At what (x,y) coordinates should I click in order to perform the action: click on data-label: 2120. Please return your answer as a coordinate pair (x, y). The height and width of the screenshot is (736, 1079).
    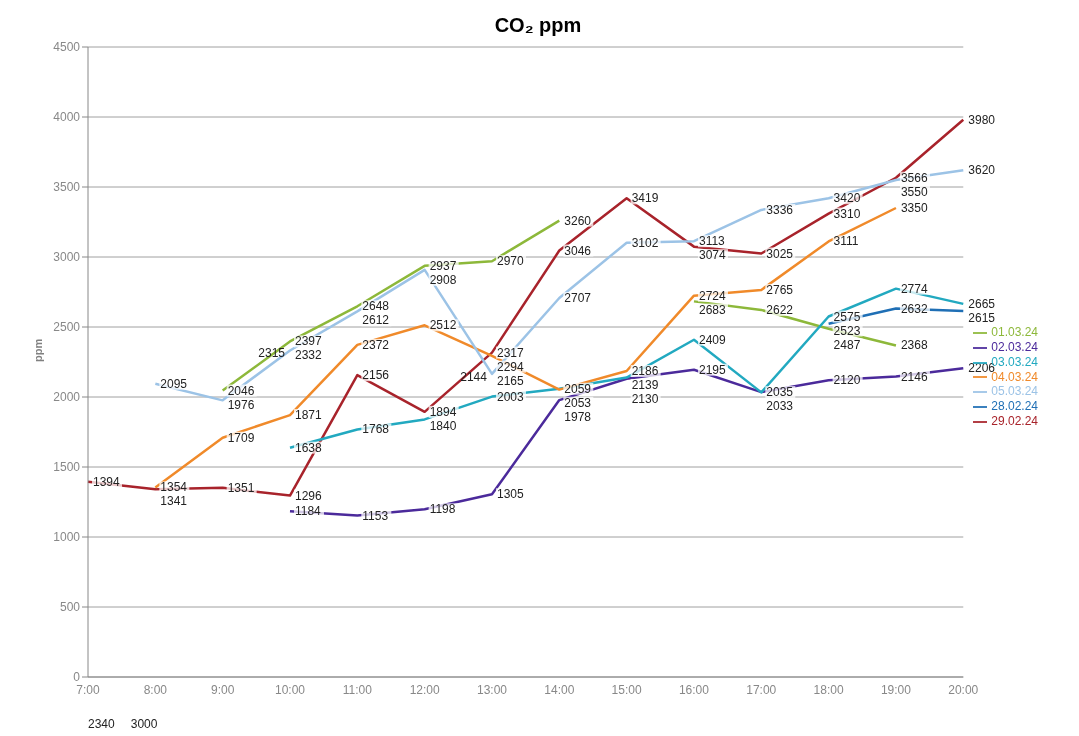
    Looking at the image, I should click on (847, 380).